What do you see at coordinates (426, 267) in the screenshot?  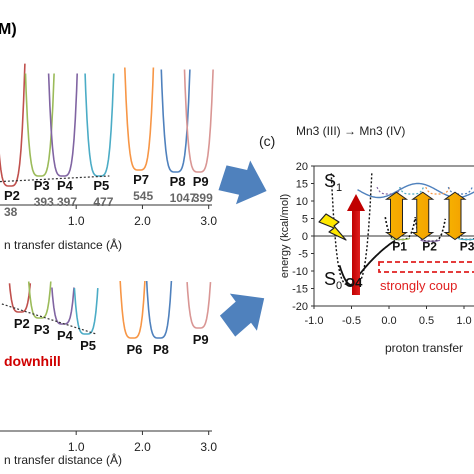 I see `coupling-box` at bounding box center [426, 267].